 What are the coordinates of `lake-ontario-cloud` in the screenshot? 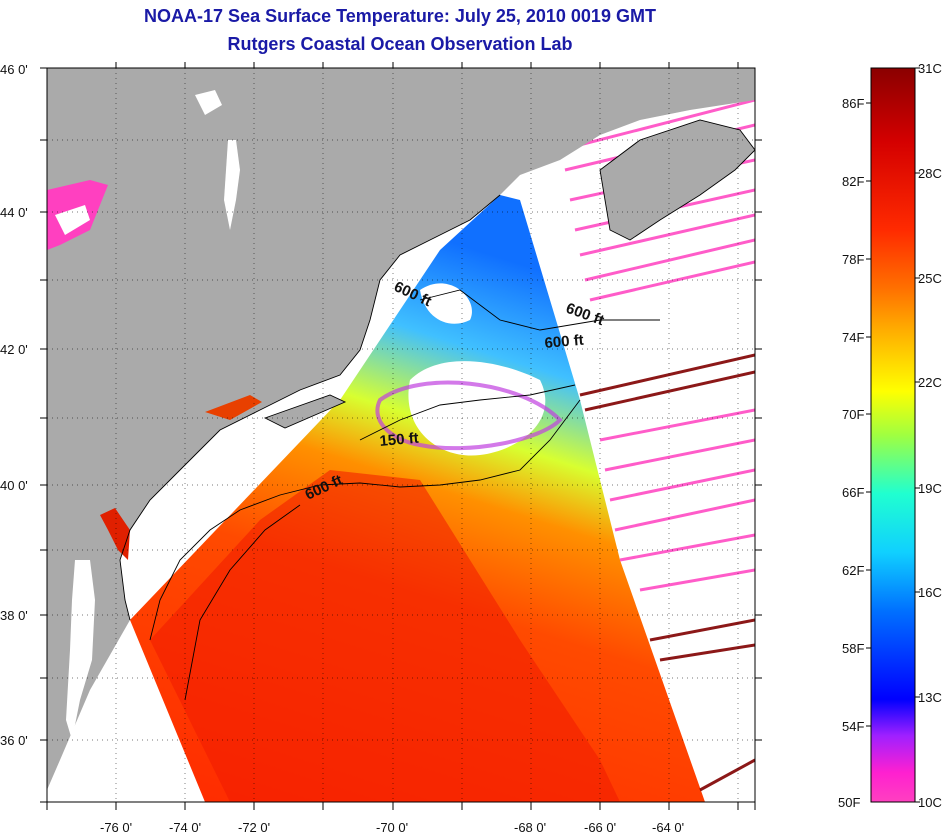 It's located at (72, 220).